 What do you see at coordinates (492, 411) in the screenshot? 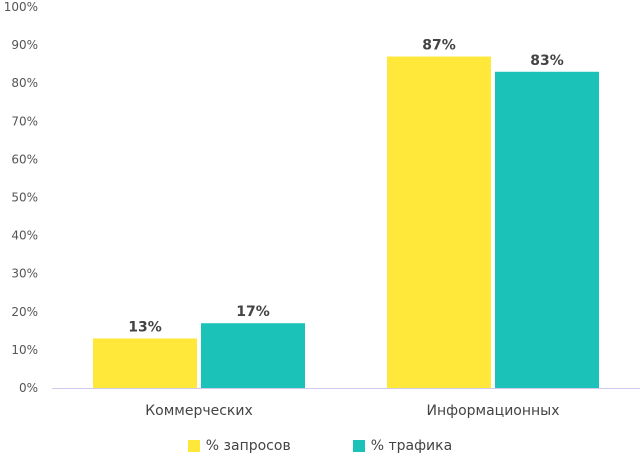
I see `category-label: Информационных` at bounding box center [492, 411].